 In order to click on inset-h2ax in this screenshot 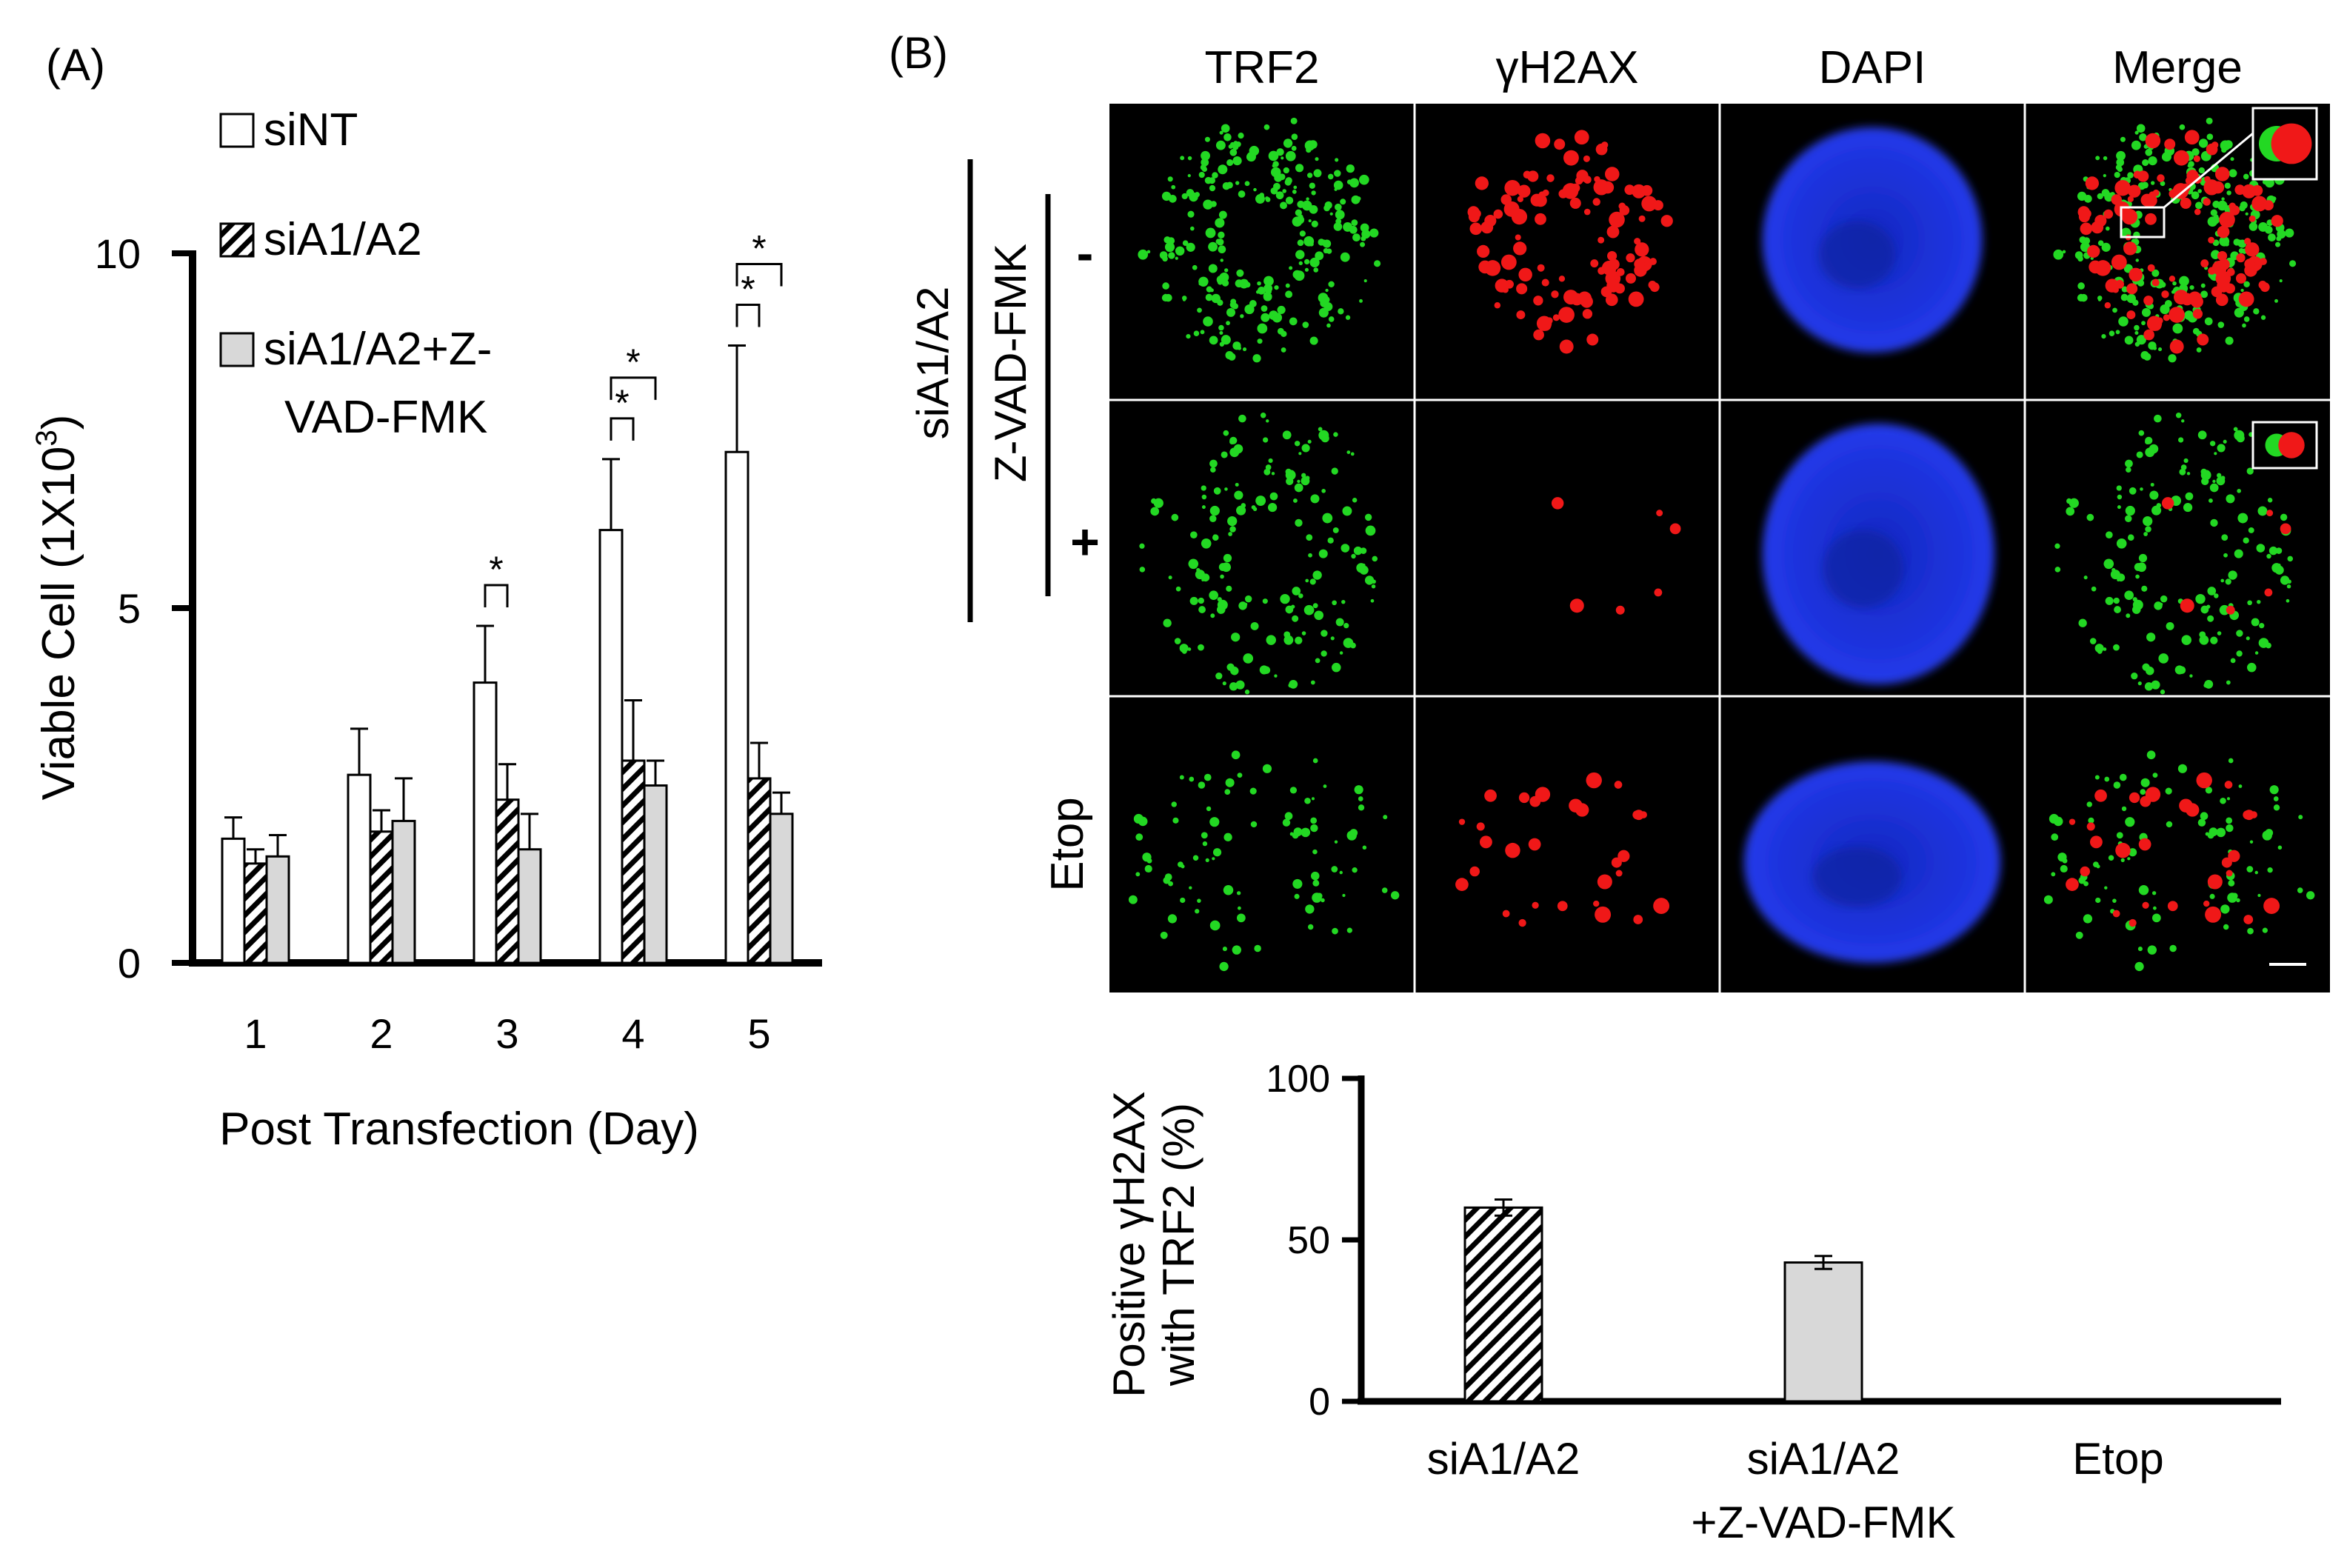, I will do `click(2291, 445)`.